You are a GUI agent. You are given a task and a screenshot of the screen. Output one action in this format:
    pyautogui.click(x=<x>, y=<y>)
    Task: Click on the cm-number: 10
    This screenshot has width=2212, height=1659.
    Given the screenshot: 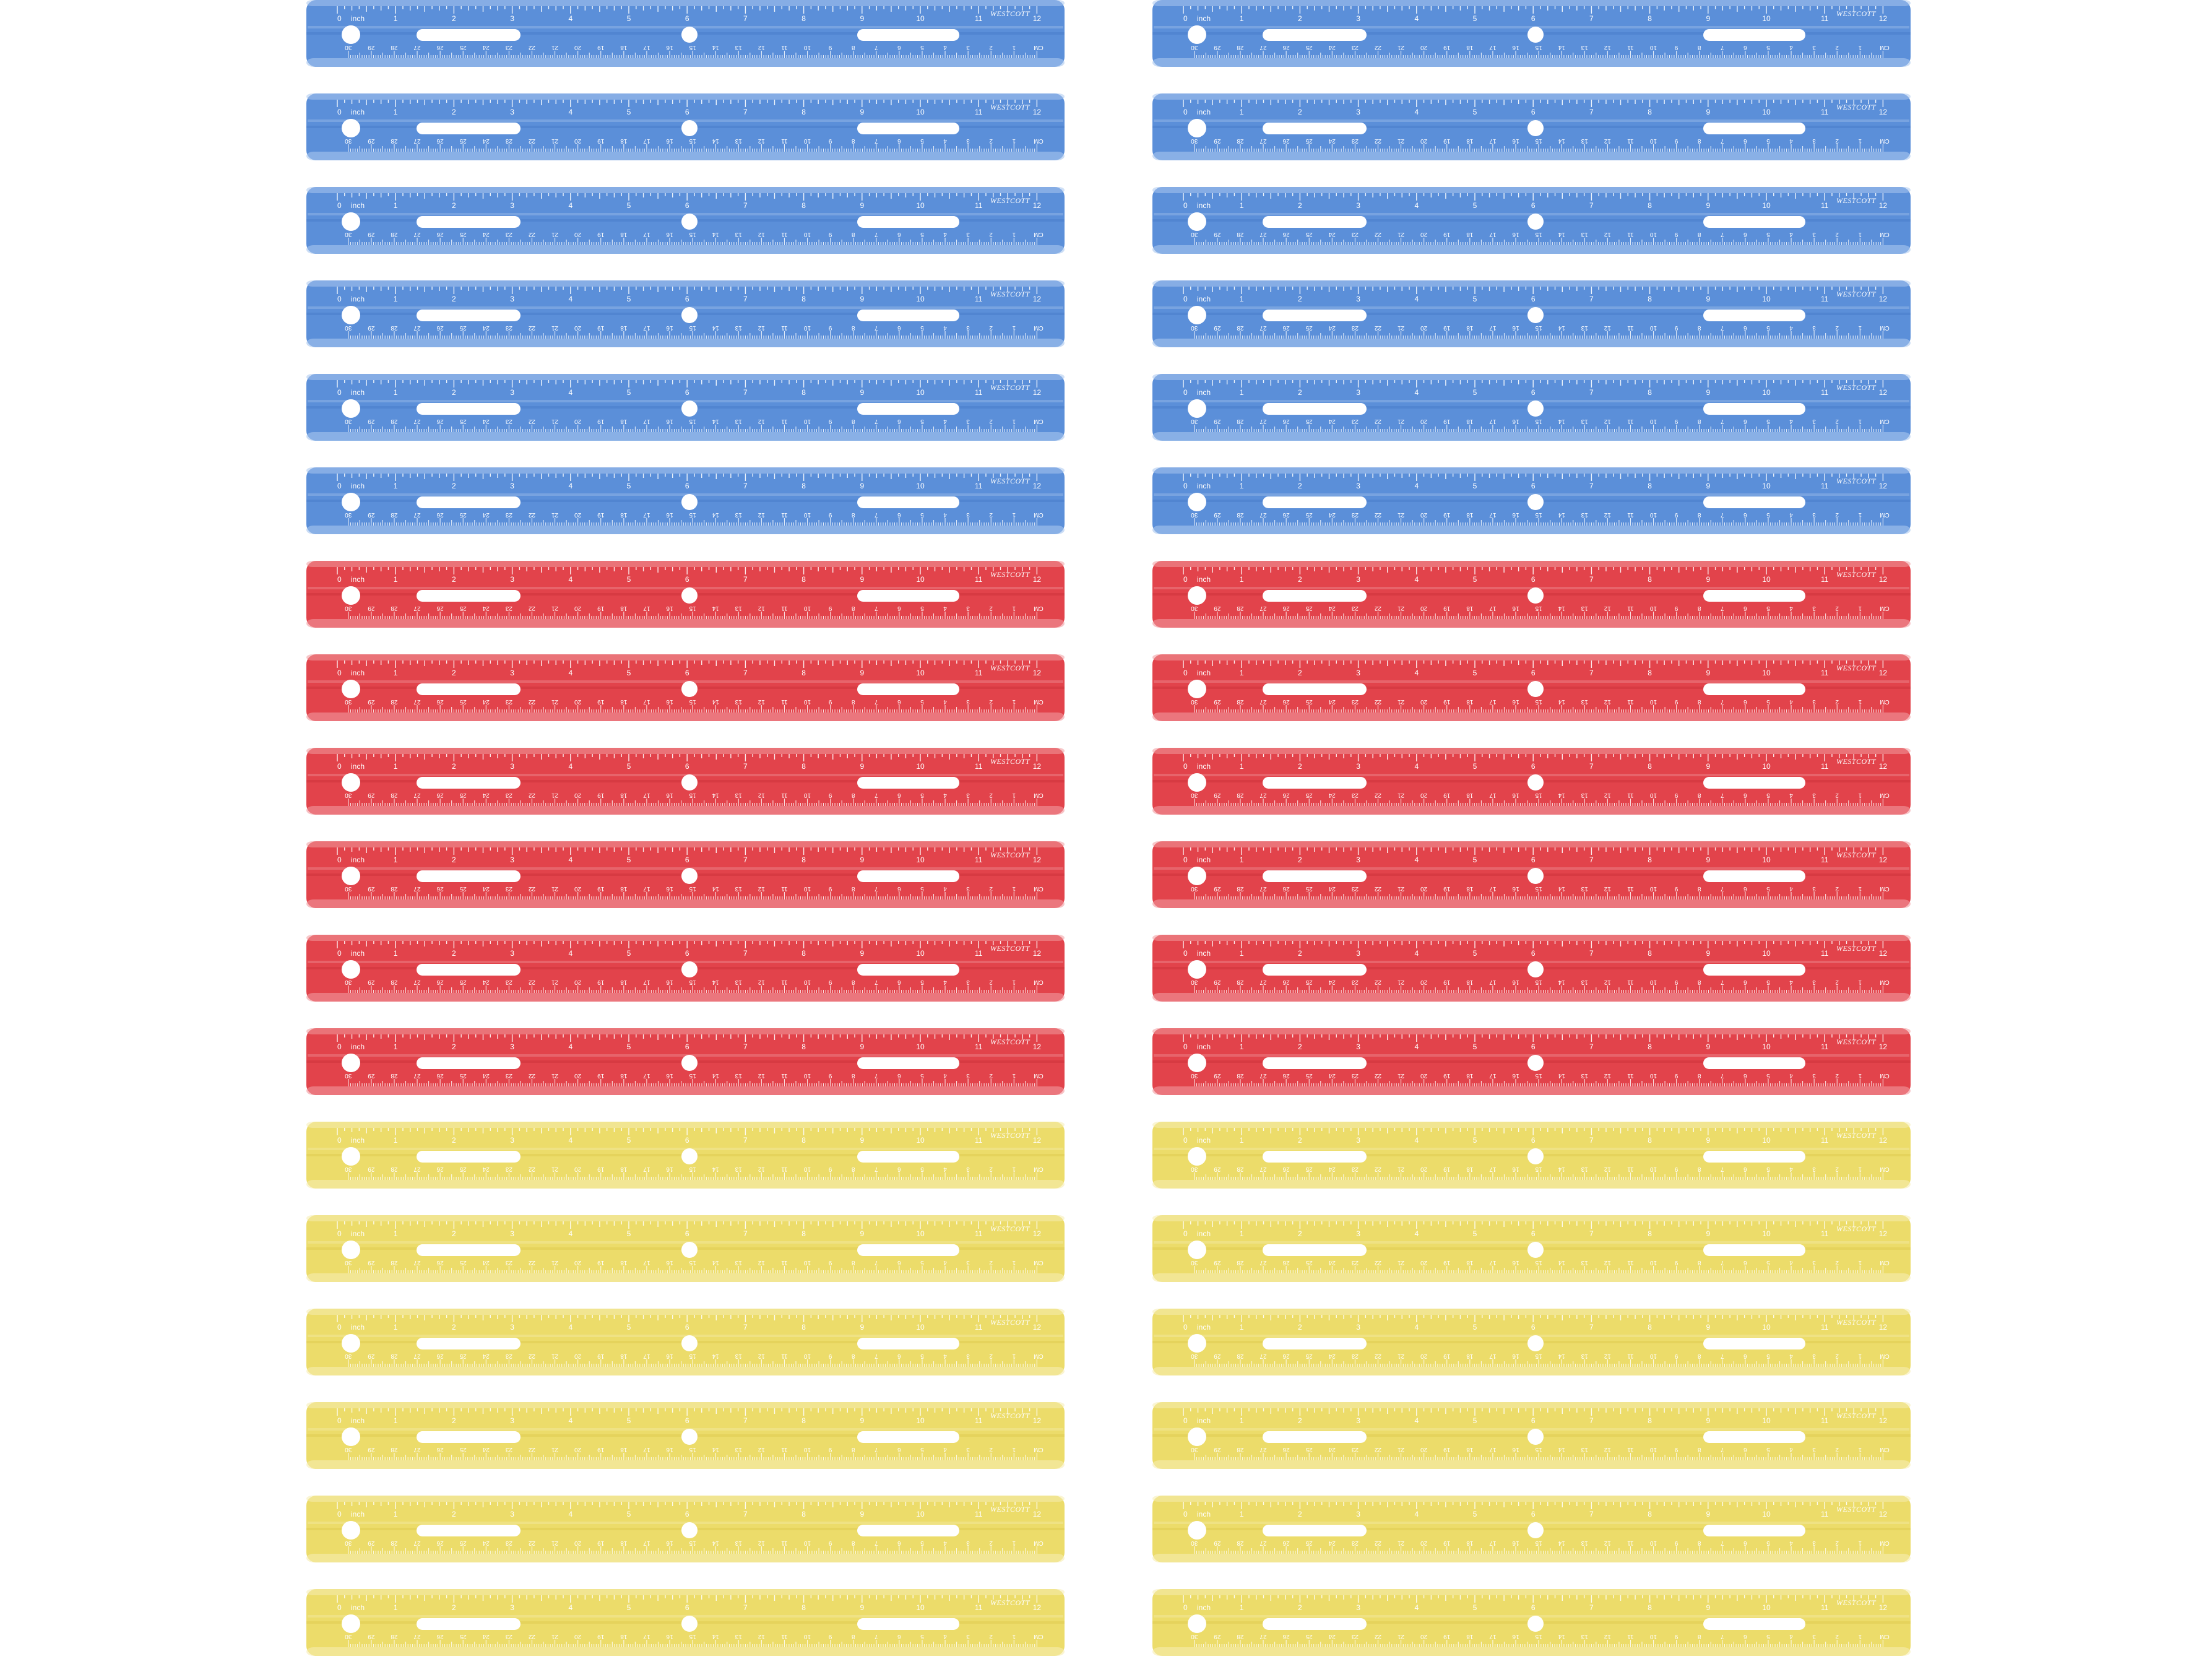 What is the action you would take?
    pyautogui.click(x=1653, y=701)
    